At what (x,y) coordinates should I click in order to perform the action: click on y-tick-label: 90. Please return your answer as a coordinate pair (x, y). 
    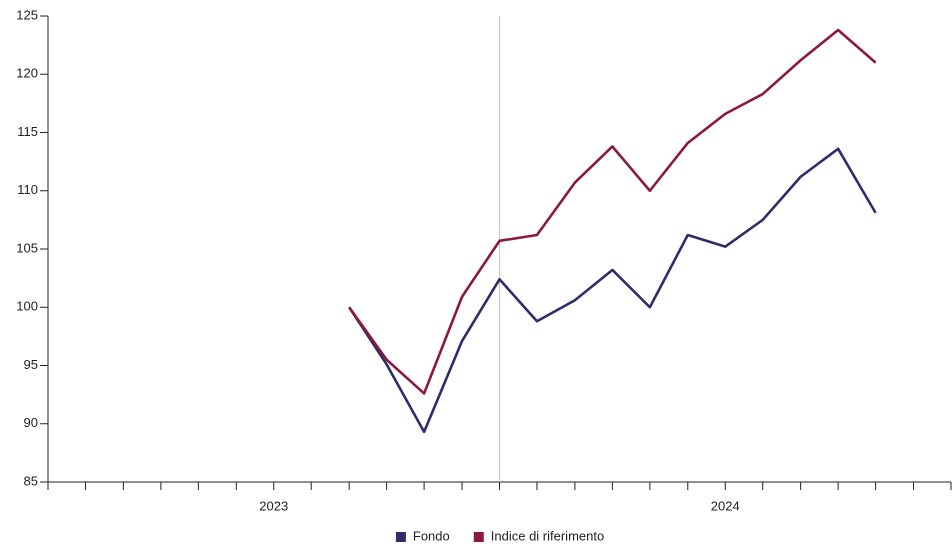
    Looking at the image, I should click on (31, 422).